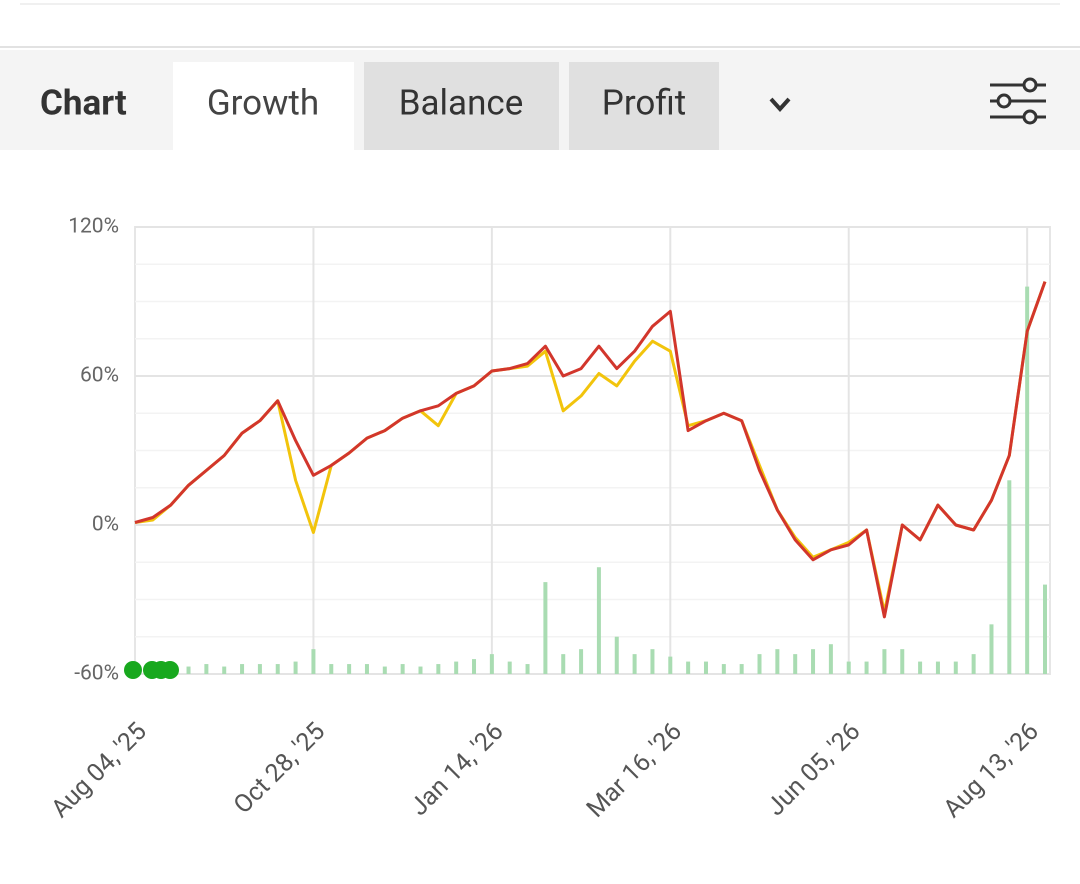 The height and width of the screenshot is (884, 1080). I want to click on y-tick-label: 0%, so click(105, 525).